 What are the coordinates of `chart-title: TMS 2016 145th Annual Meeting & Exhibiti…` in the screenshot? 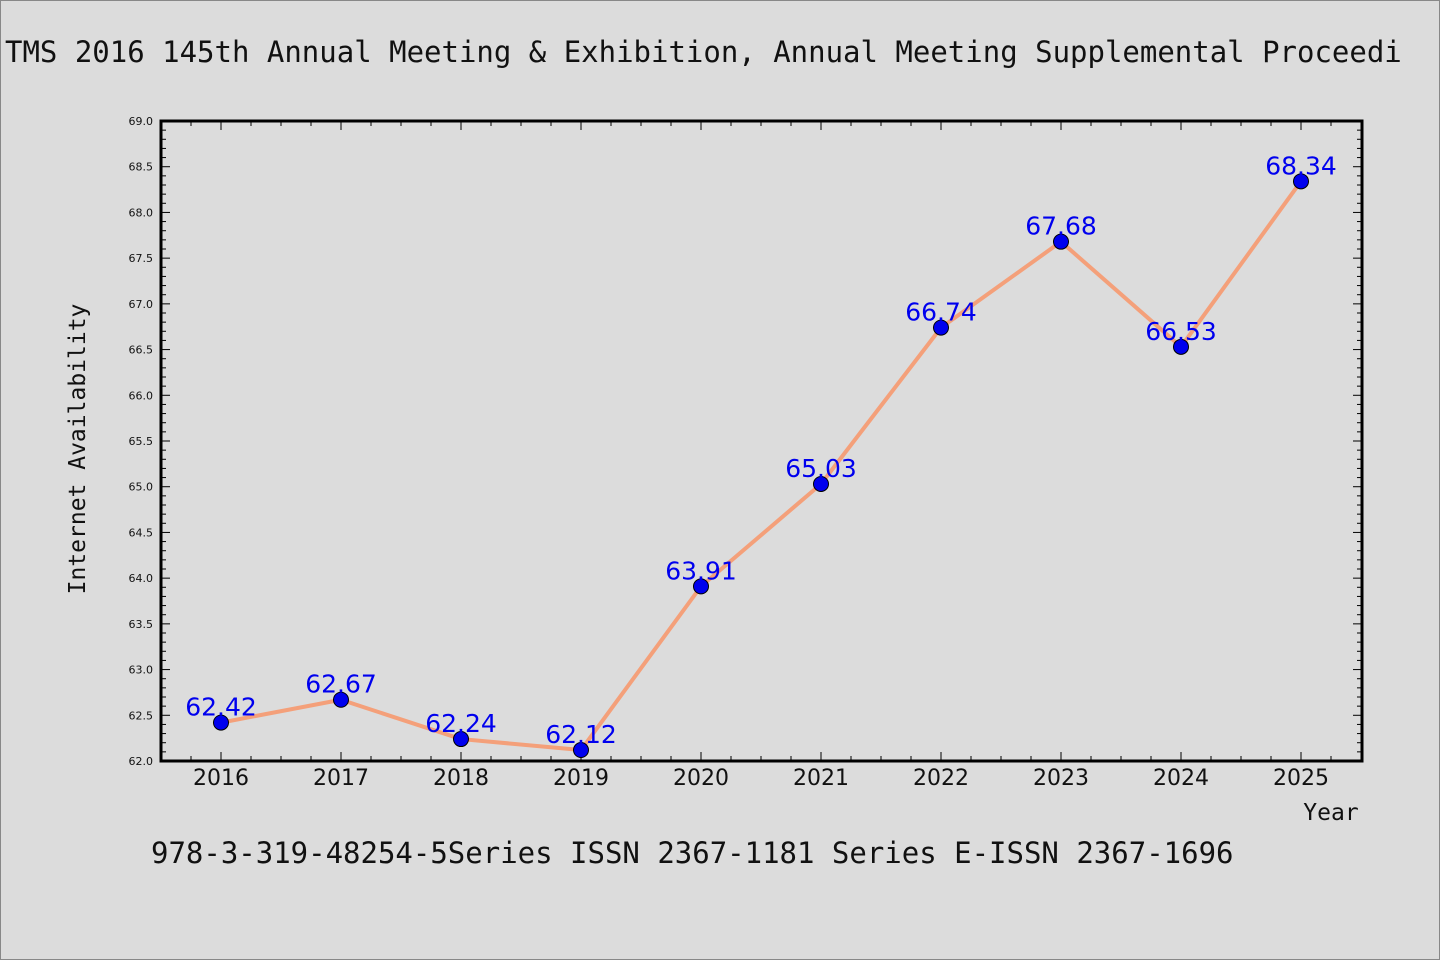 It's located at (703, 52).